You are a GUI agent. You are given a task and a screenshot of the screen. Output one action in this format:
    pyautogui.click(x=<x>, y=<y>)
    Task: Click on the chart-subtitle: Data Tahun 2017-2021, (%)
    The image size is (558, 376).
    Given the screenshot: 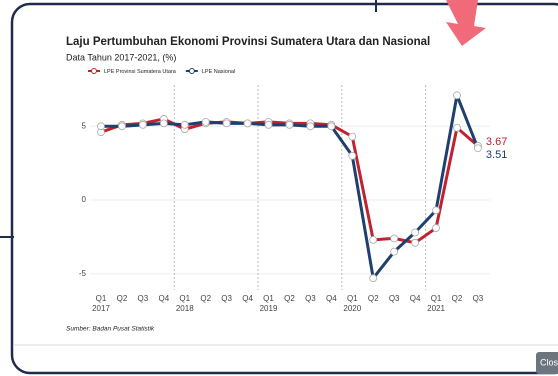 What is the action you would take?
    pyautogui.click(x=121, y=57)
    